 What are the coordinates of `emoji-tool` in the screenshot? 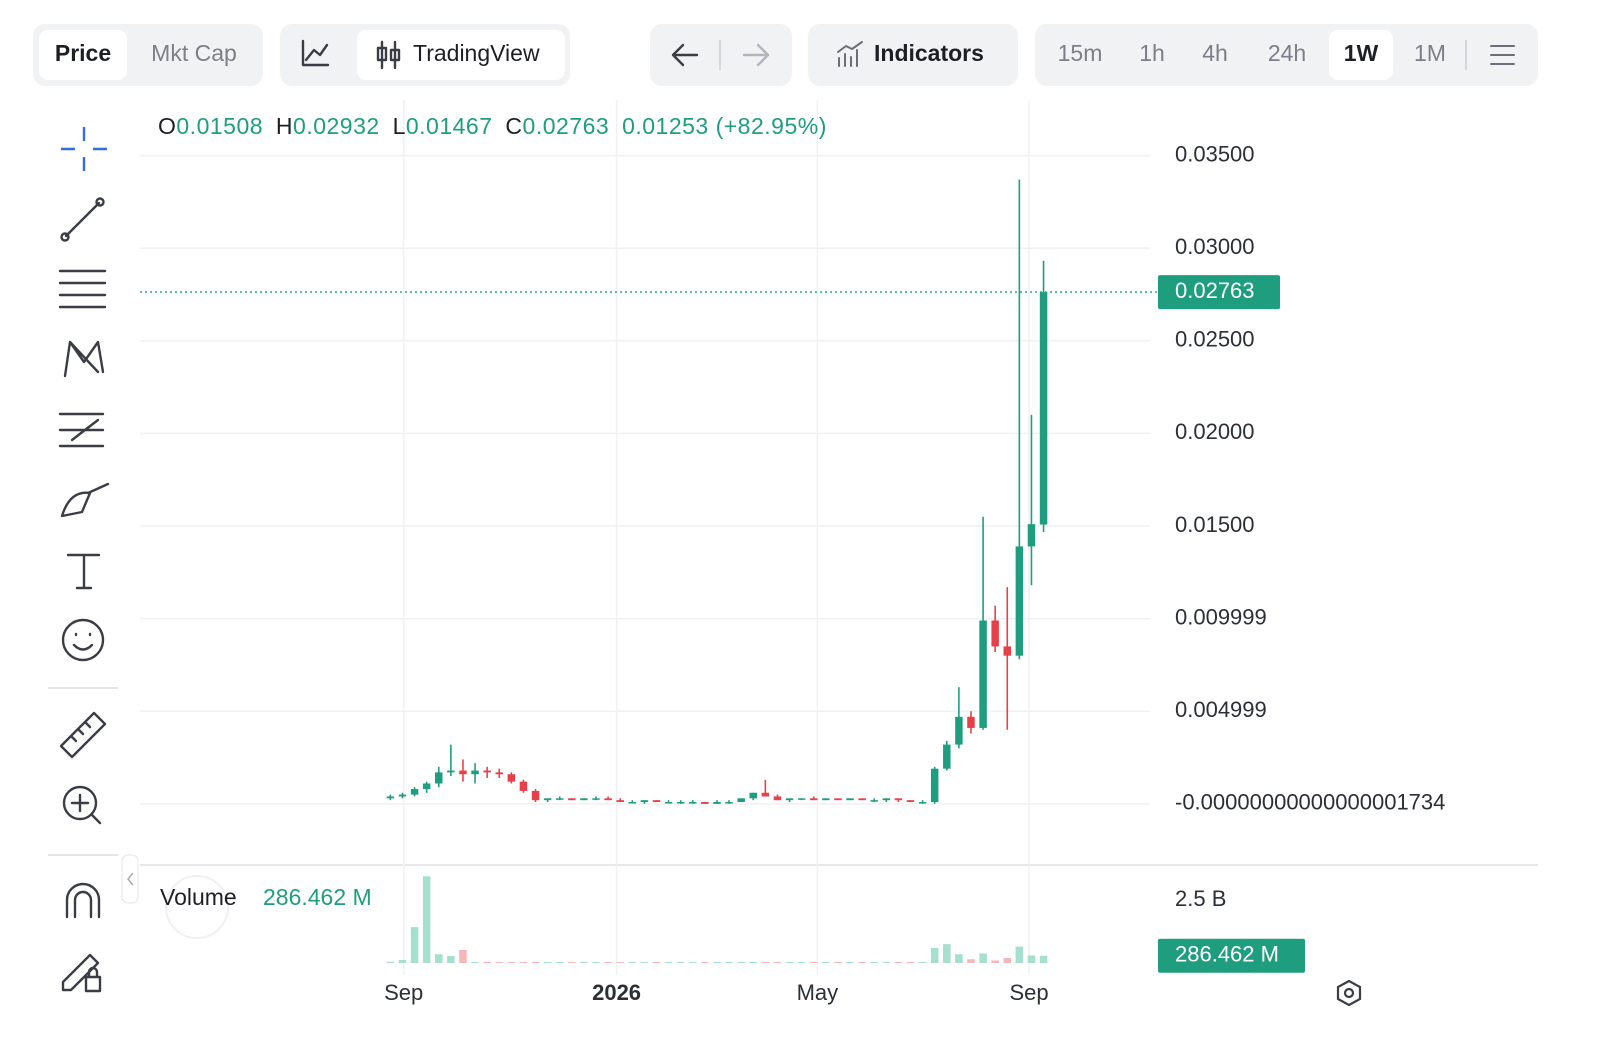 It's located at (83, 640).